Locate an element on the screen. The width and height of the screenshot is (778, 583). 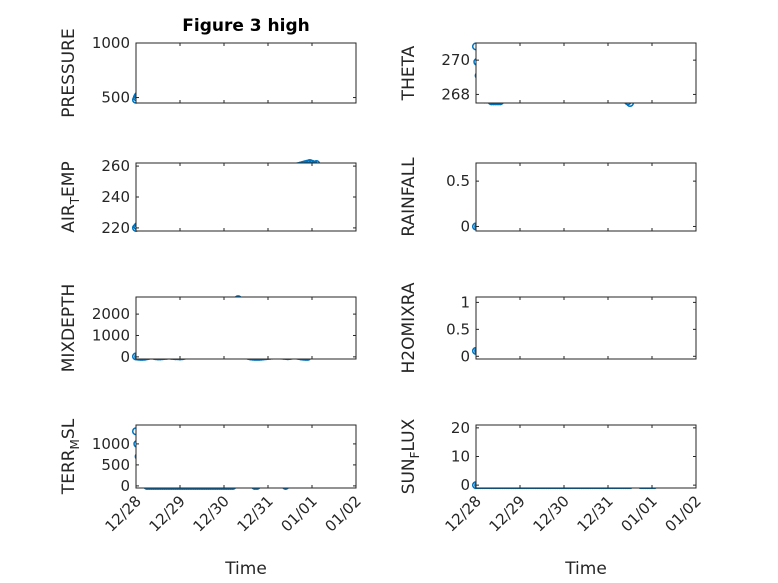
y-tick-label: 2000 is located at coordinates (111, 314).